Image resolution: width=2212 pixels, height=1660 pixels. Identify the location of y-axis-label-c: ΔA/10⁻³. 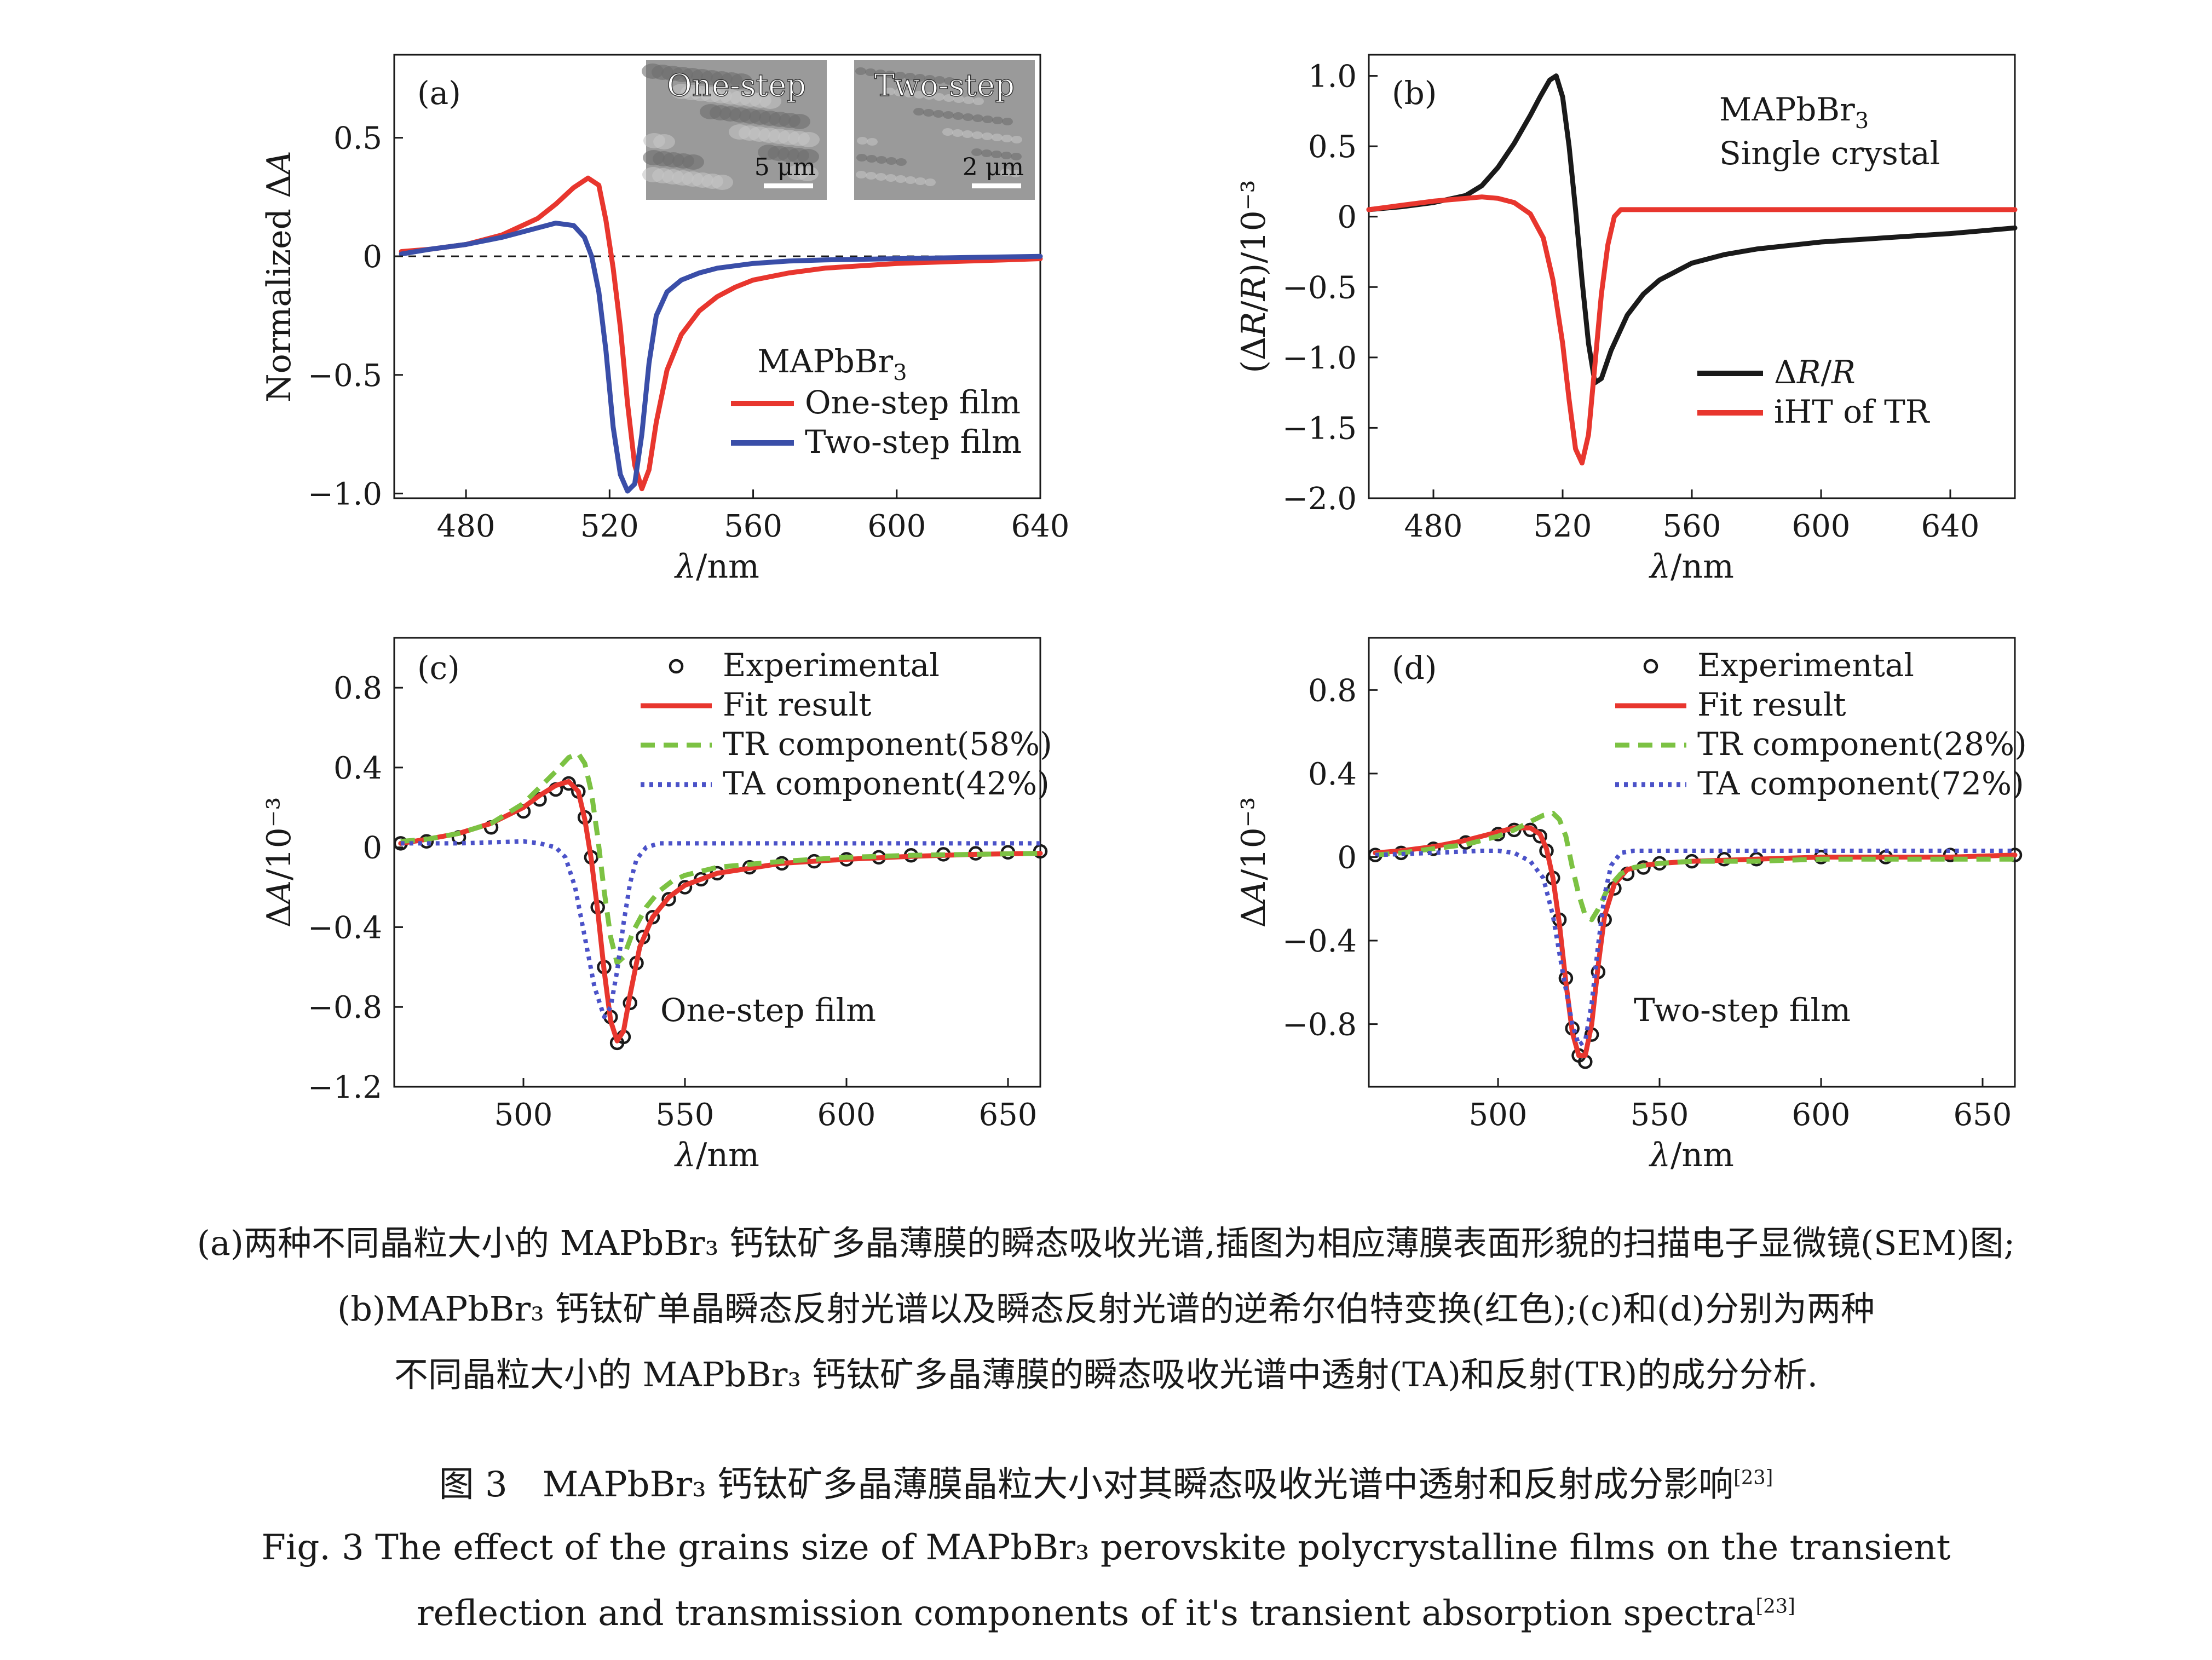
(279, 862).